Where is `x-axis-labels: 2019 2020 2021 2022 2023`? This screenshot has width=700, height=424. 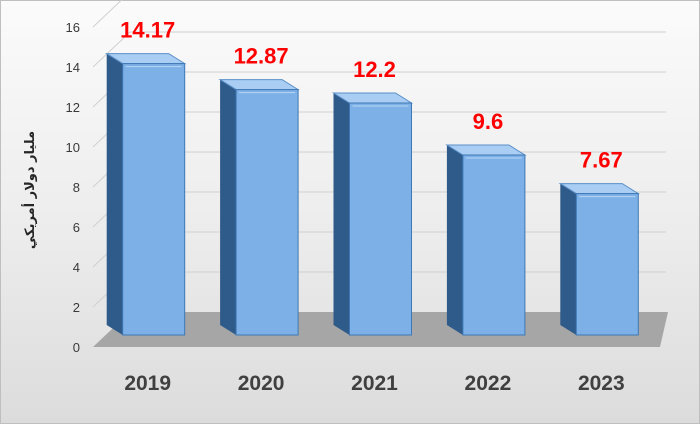
x-axis-labels: 2019 2020 2021 2022 2023 is located at coordinates (374, 383).